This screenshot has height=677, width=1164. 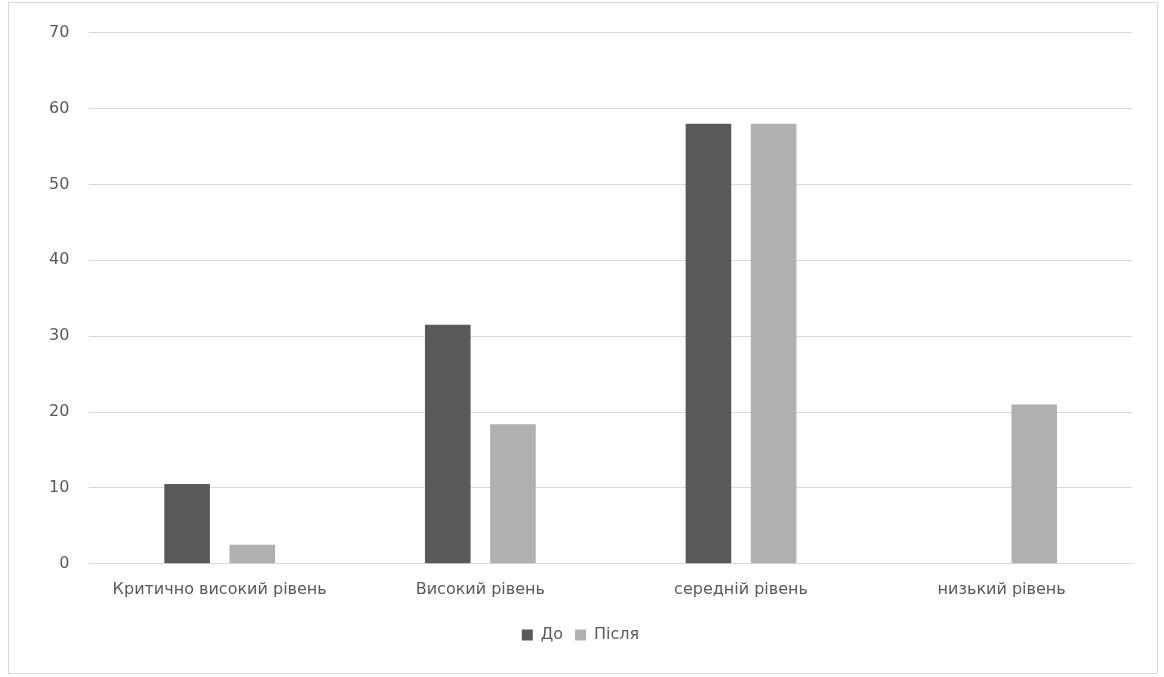 I want to click on y-tick-label: 30, so click(x=59, y=335).